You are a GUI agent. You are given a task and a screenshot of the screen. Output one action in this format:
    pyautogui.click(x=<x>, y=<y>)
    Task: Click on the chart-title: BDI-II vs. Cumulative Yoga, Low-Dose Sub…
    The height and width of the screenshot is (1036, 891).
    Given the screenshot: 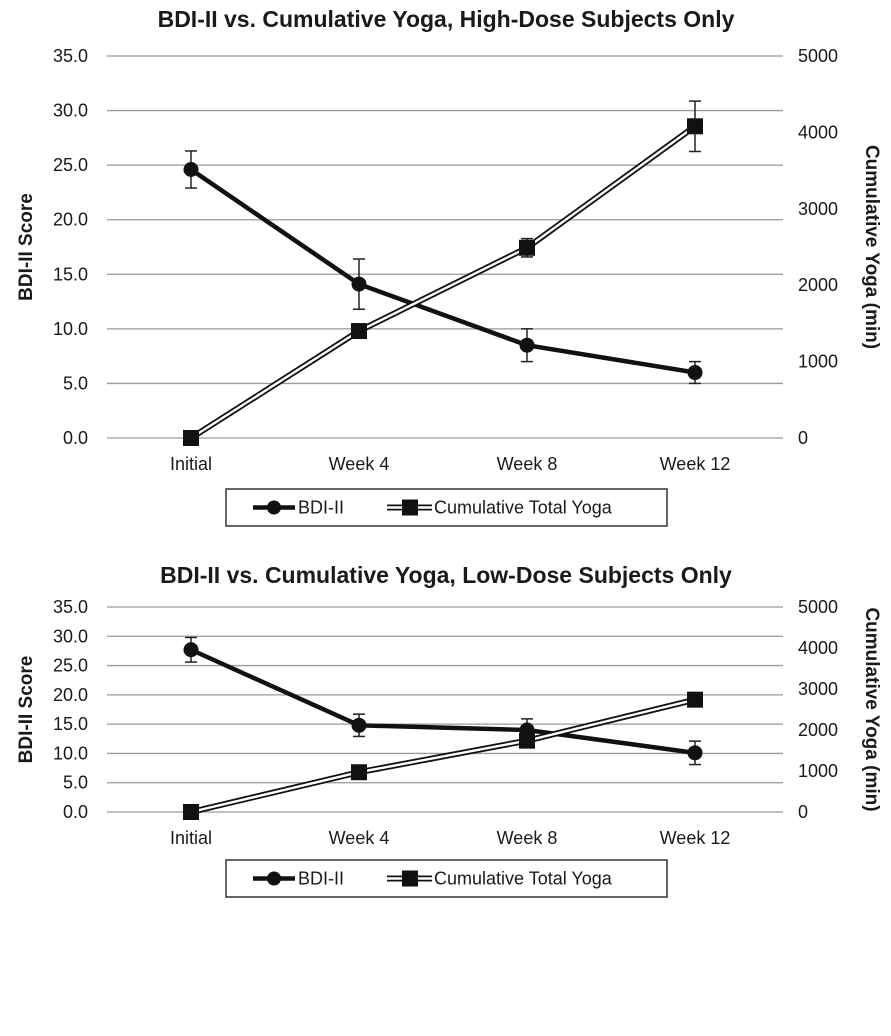 What is the action you would take?
    pyautogui.click(x=446, y=575)
    